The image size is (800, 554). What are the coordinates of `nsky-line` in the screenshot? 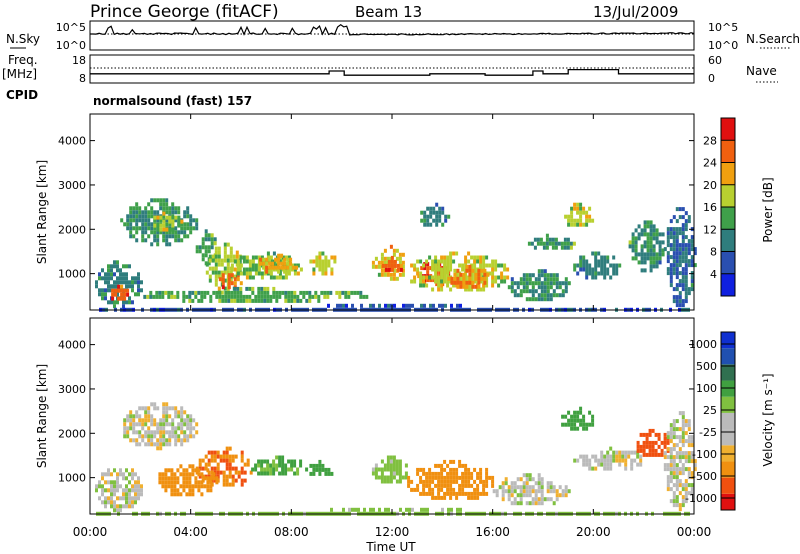 It's located at (392, 29).